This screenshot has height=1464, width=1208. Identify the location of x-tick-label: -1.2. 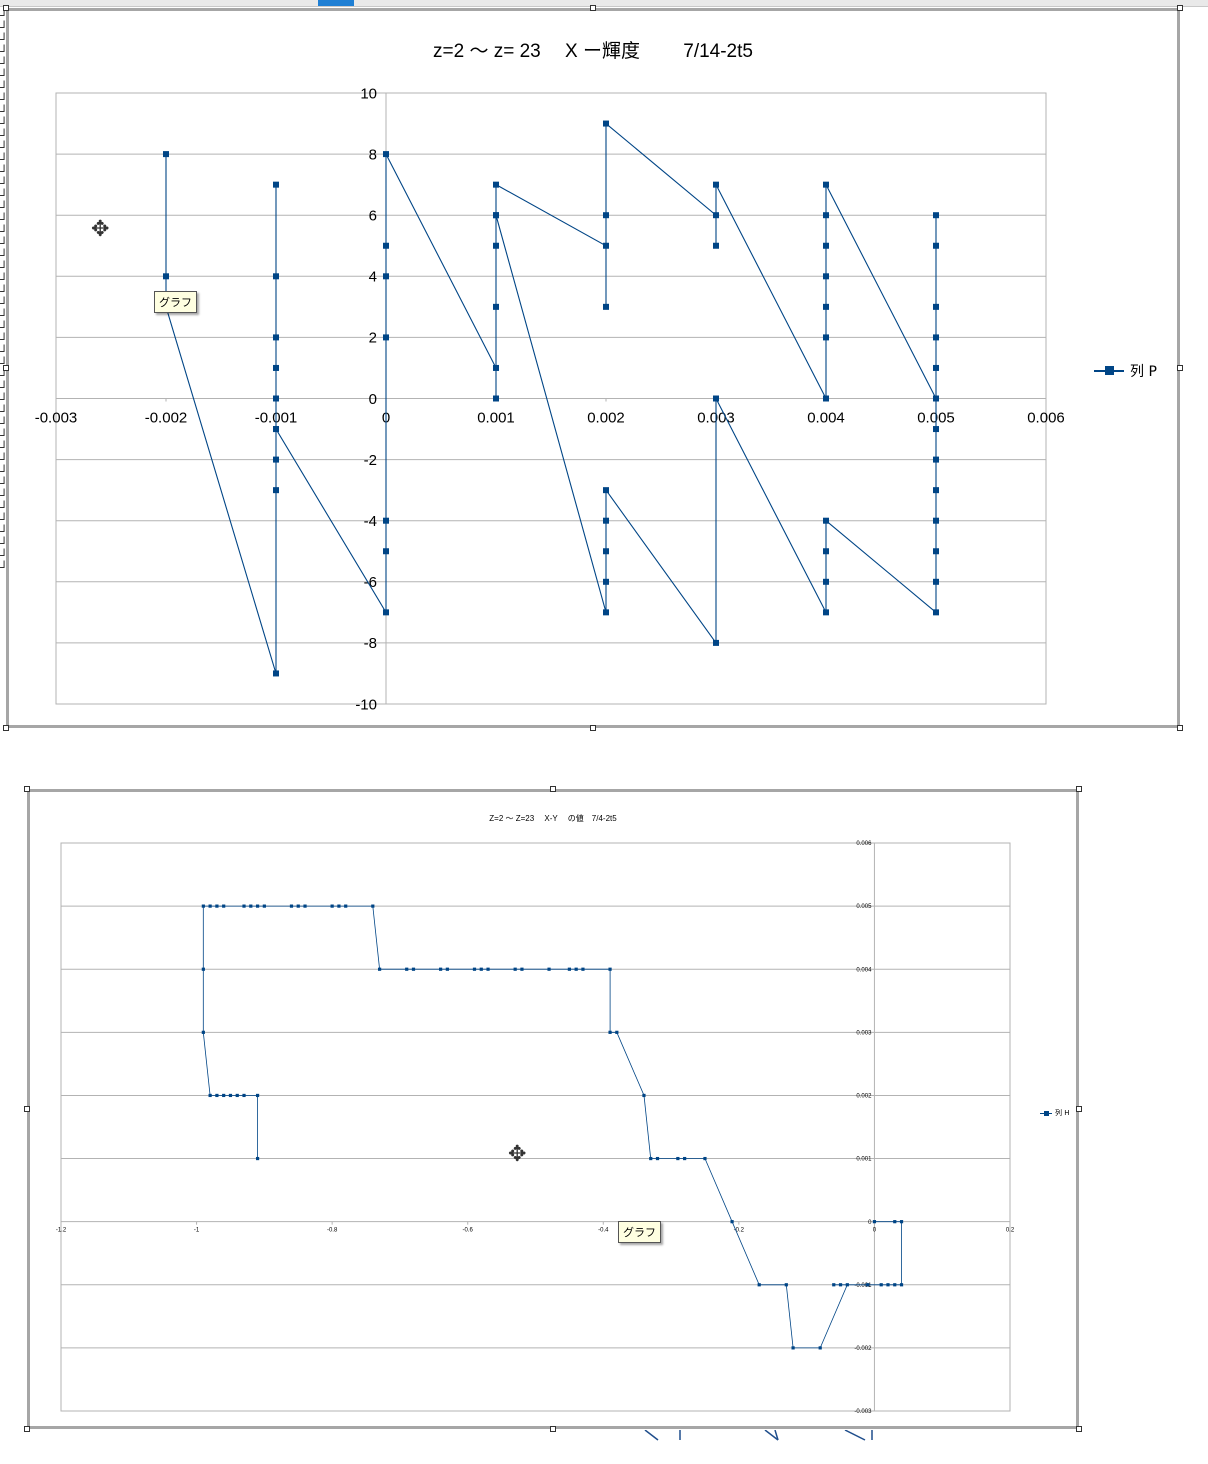
(61, 1231).